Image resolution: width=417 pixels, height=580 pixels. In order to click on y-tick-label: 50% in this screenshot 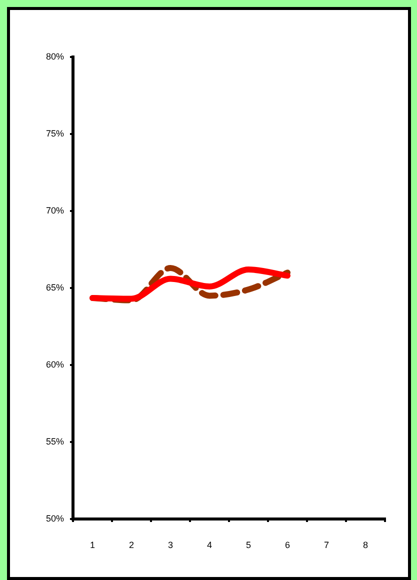, I will do `click(55, 518)`.